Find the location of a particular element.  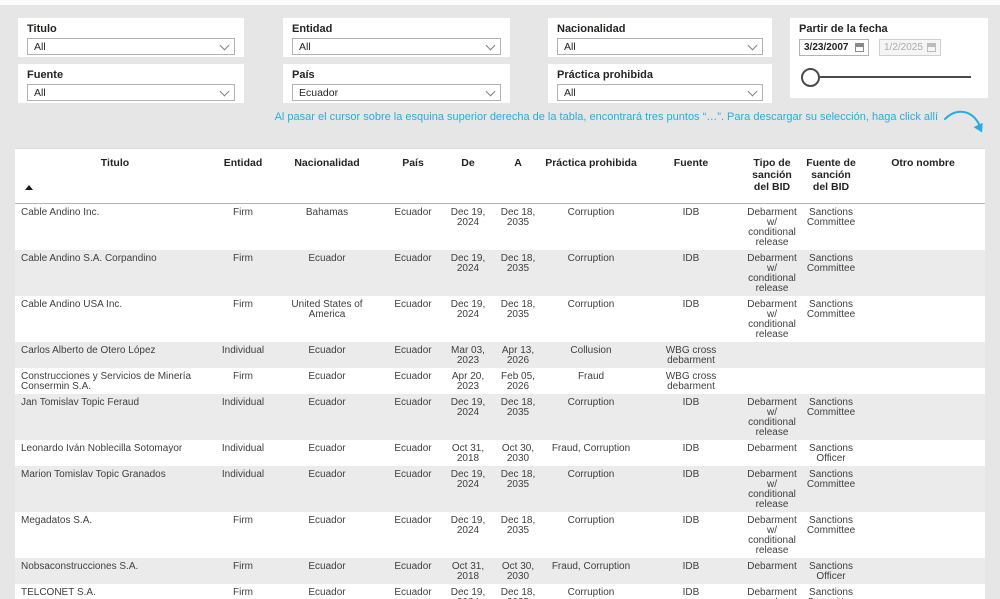

table-cell: United States of America is located at coordinates (327, 309).